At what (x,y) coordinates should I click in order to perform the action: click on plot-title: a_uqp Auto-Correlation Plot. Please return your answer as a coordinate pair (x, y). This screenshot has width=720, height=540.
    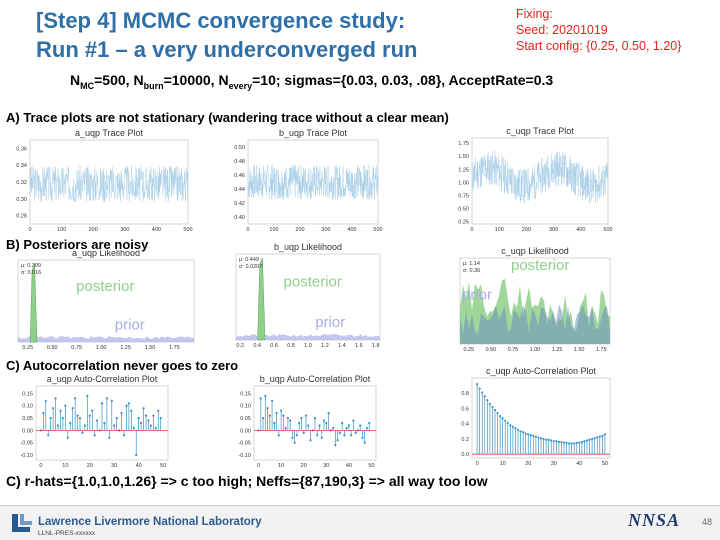
    Looking at the image, I should click on (102, 379).